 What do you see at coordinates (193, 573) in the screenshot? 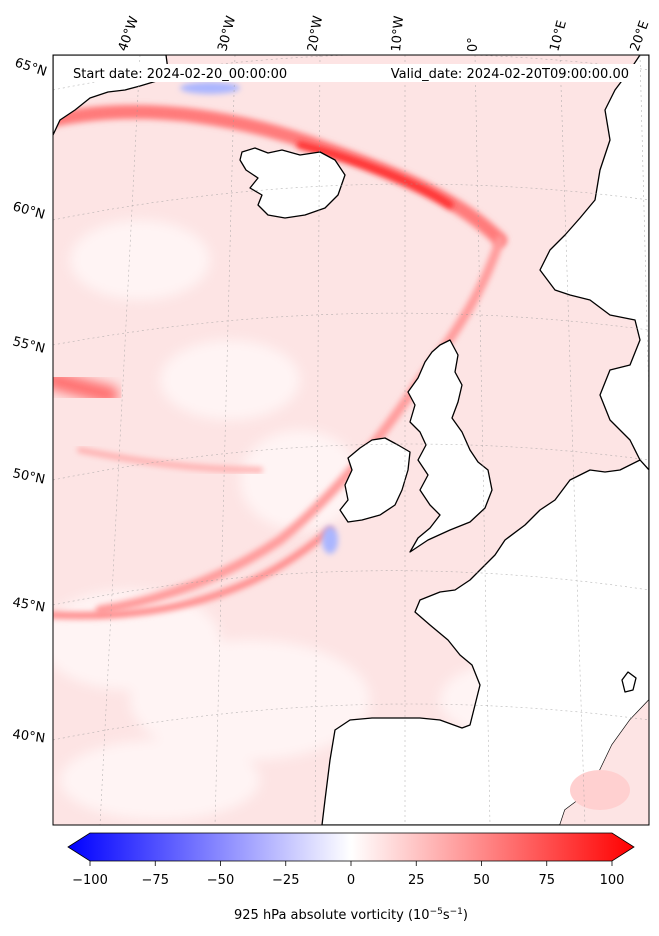
I see `front-band-south` at bounding box center [193, 573].